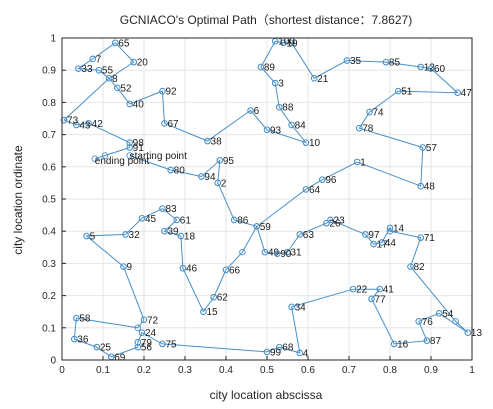 The image size is (493, 409). I want to click on city-label: 57, so click(432, 148).